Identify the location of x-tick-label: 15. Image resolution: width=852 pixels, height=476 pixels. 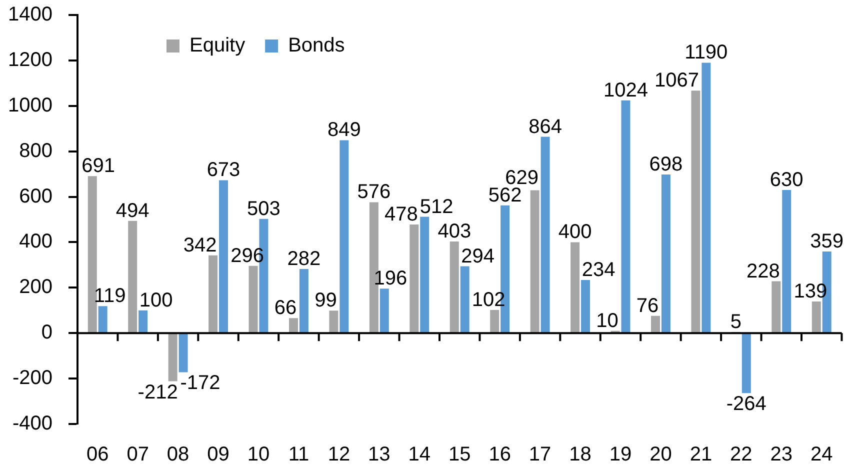
(459, 455).